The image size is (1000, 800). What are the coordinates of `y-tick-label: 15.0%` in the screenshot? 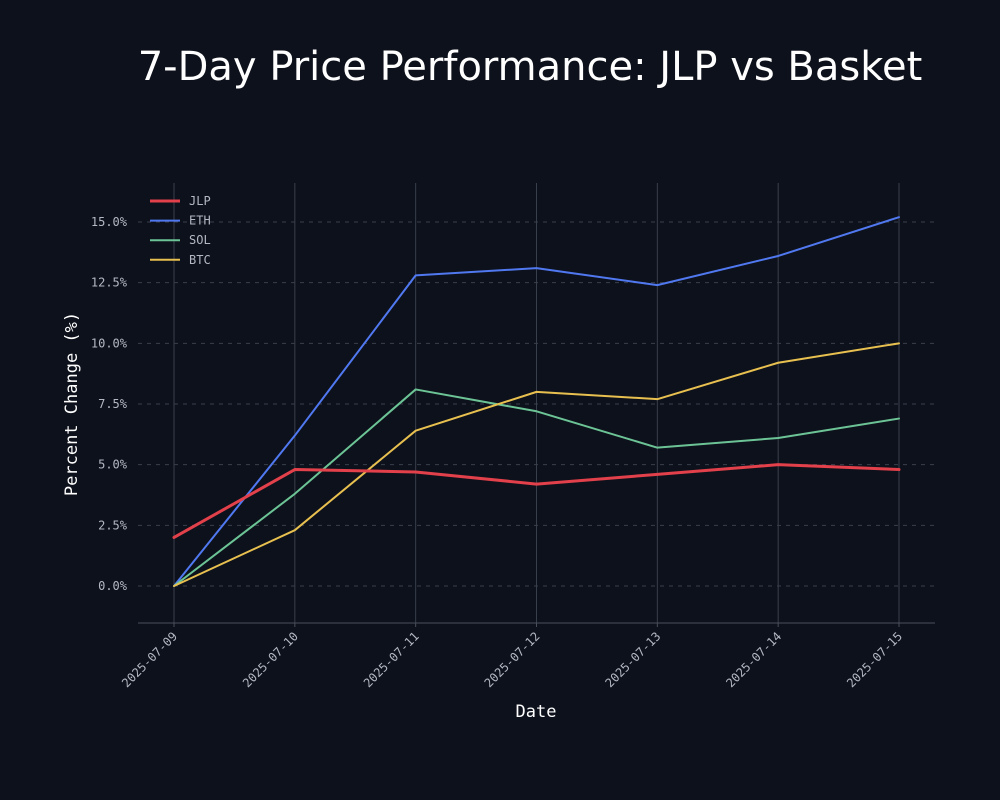 It's located at (109, 222).